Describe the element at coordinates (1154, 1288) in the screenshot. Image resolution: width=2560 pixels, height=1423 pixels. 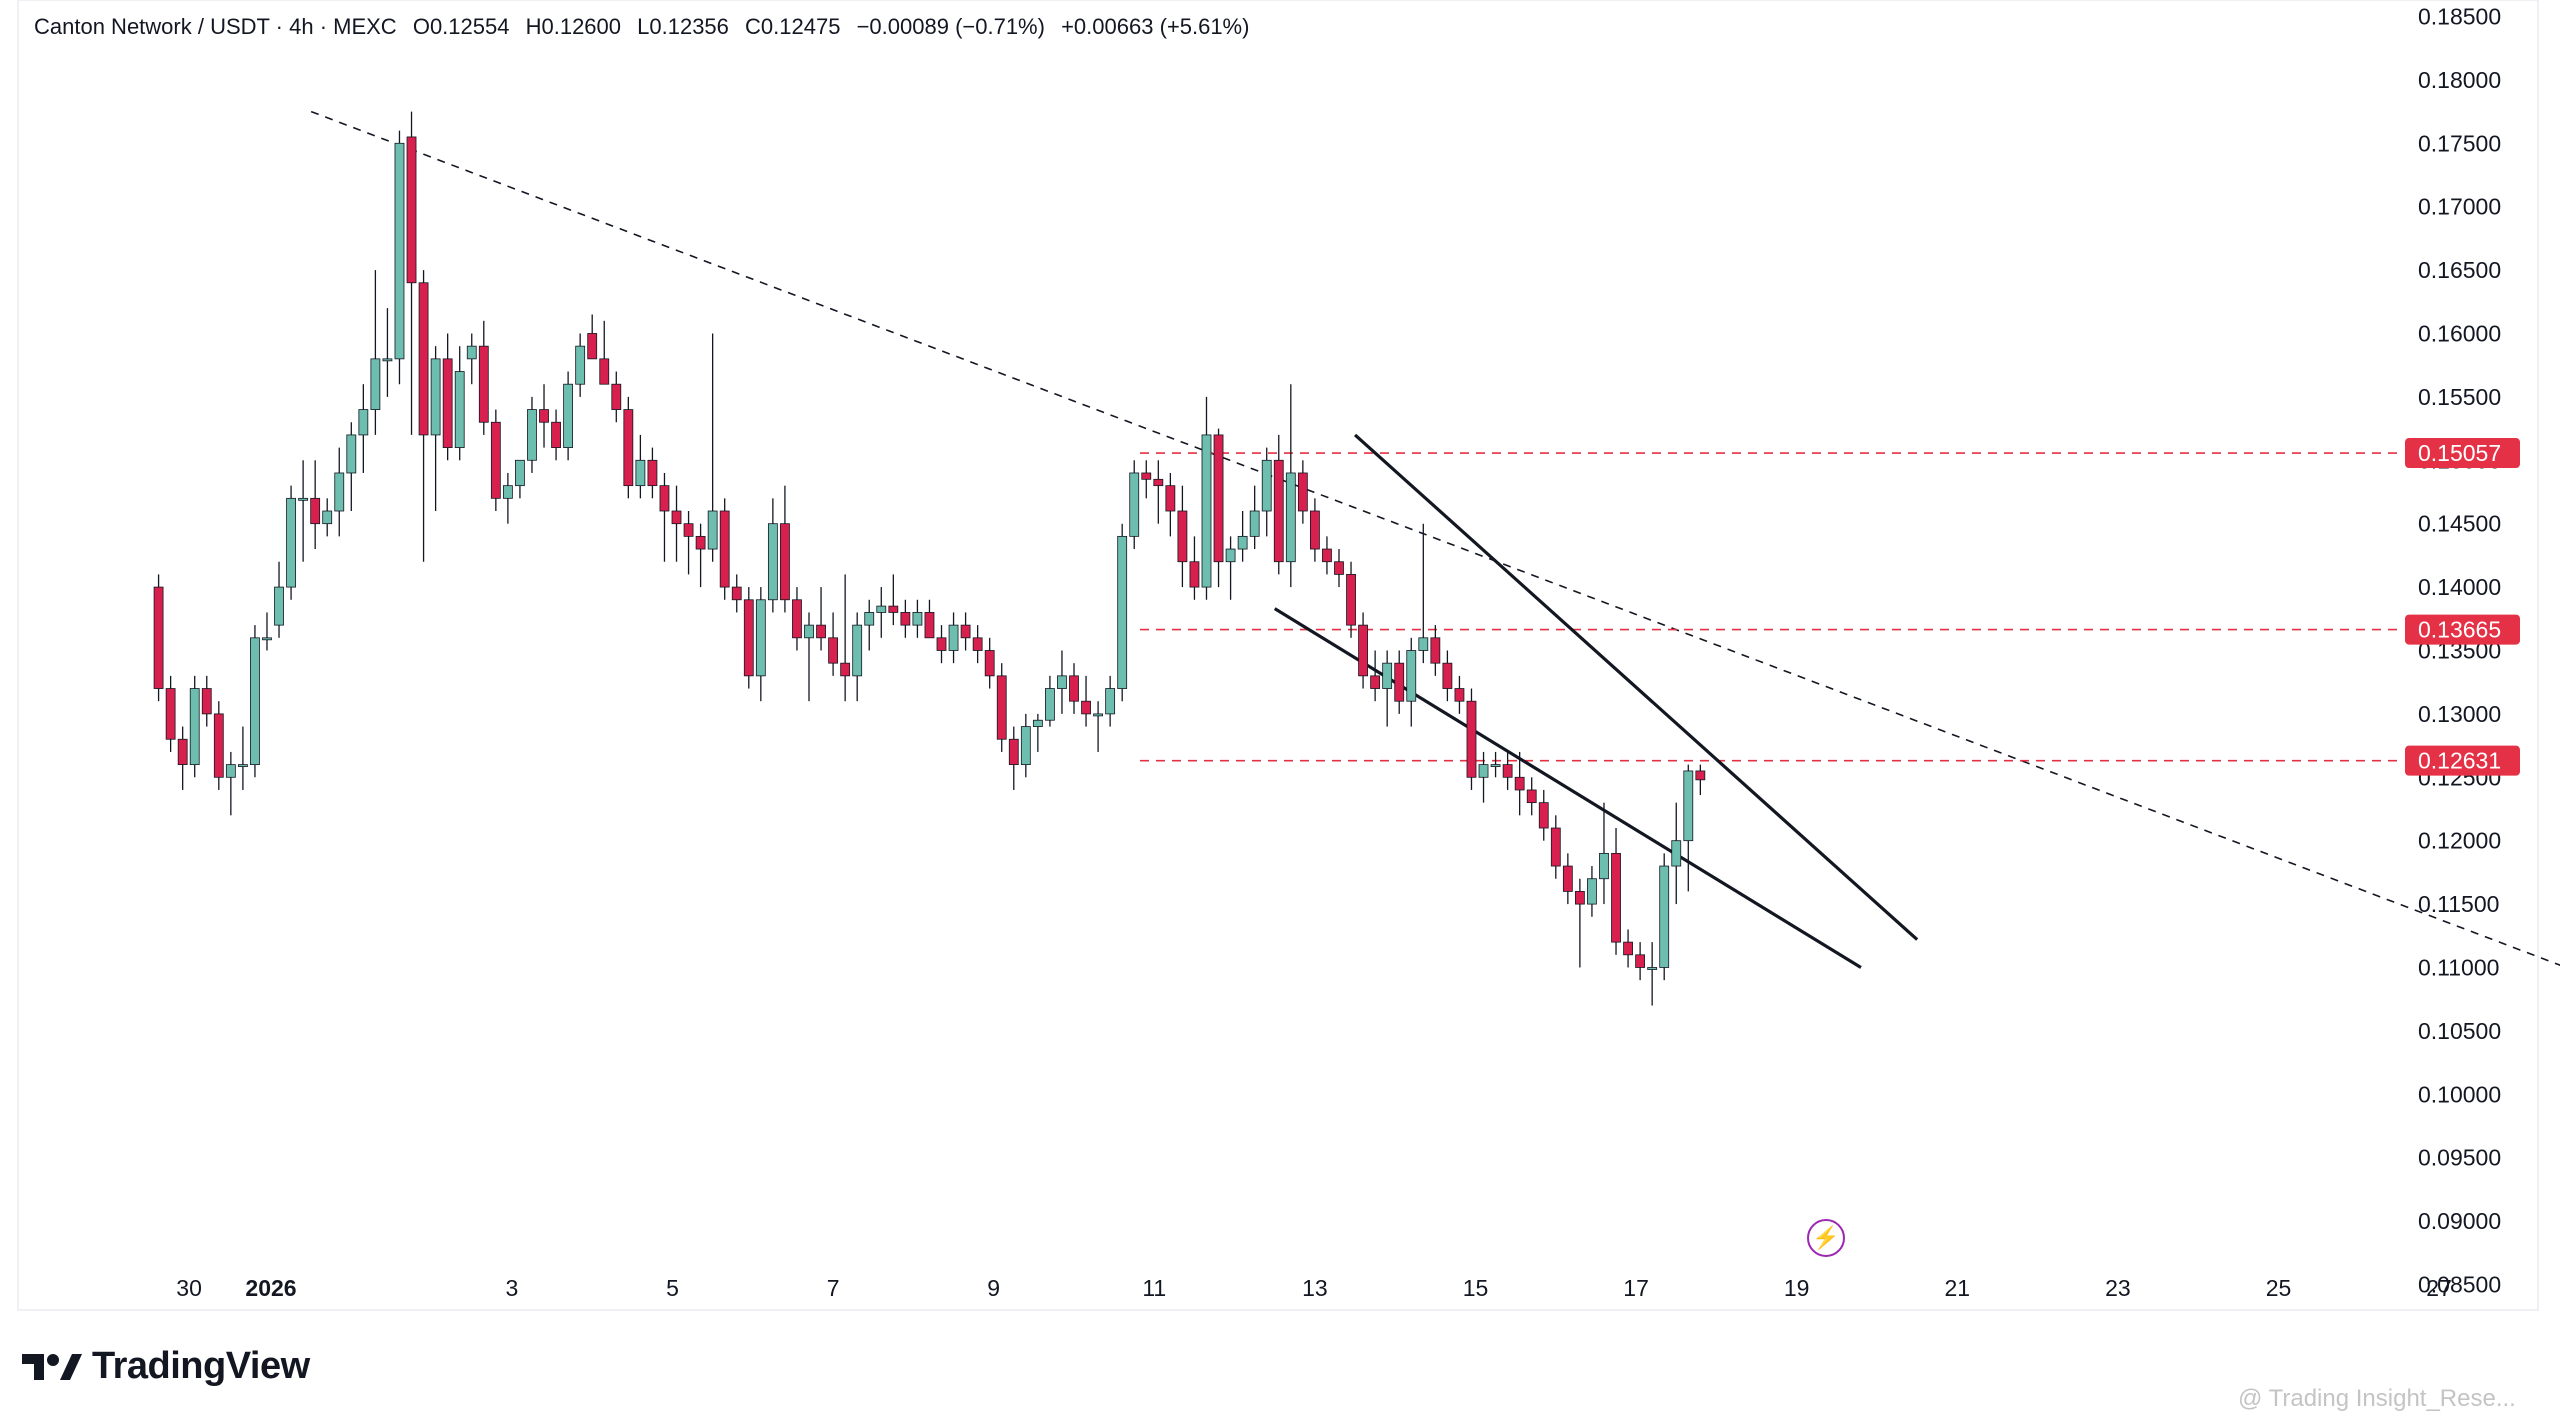
I see `date-tick-label: 11` at that location.